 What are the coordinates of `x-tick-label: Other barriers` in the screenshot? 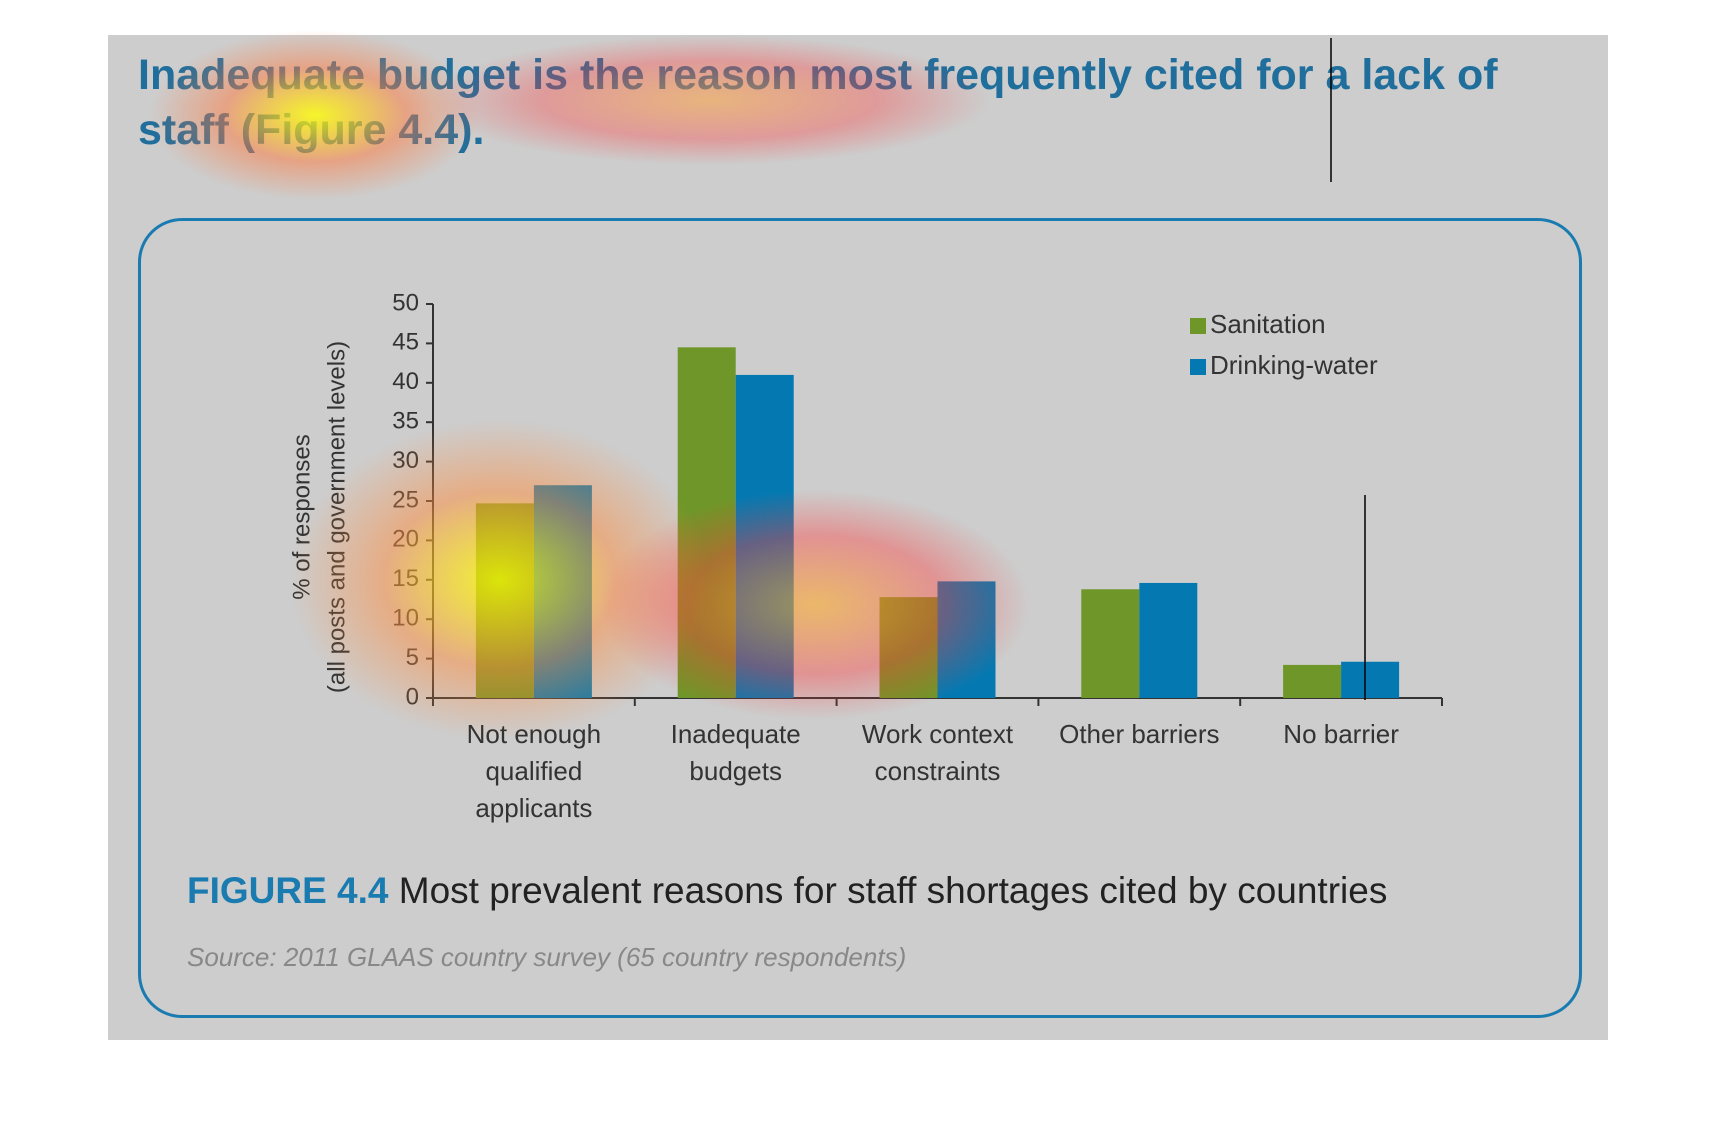 It's located at (1139, 734).